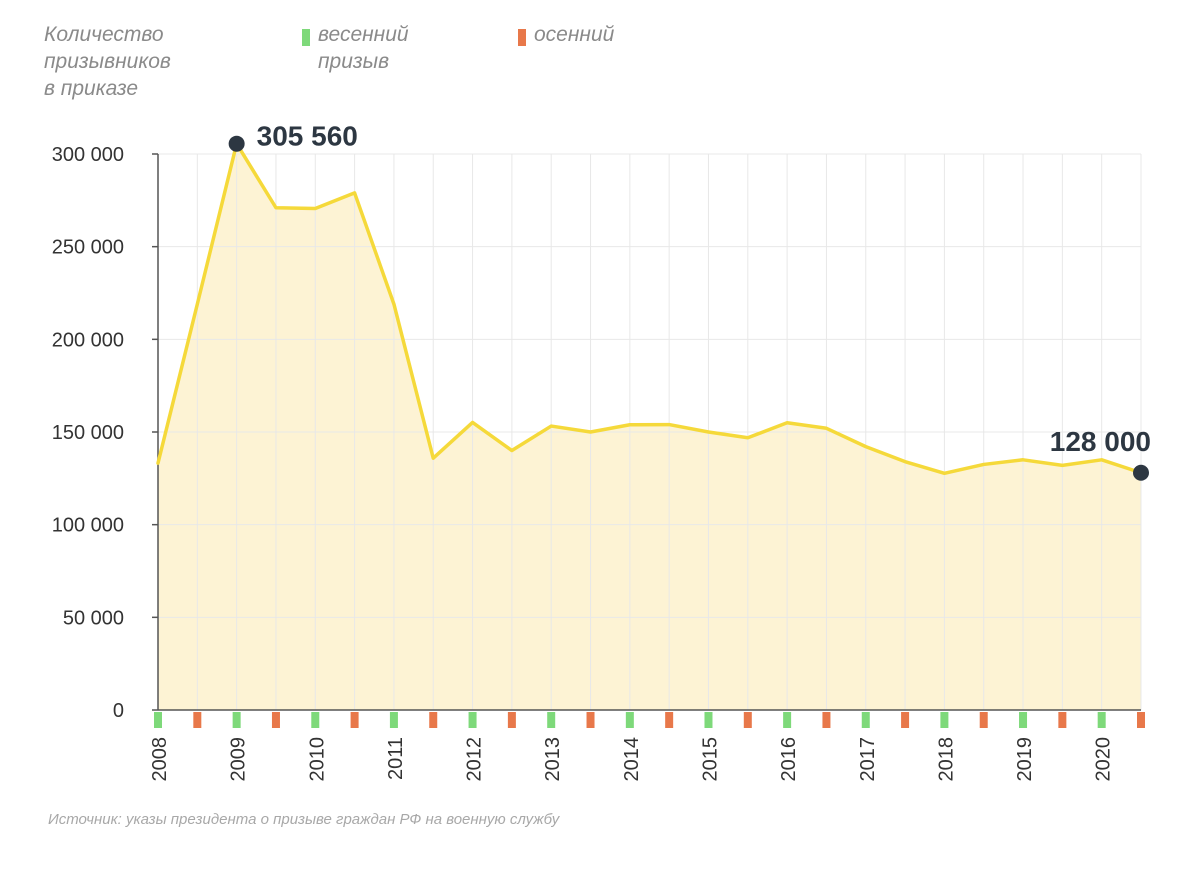 This screenshot has height=878, width=1200. Describe the element at coordinates (88, 340) in the screenshot. I see `y-tick-label-4: 200 000` at that location.